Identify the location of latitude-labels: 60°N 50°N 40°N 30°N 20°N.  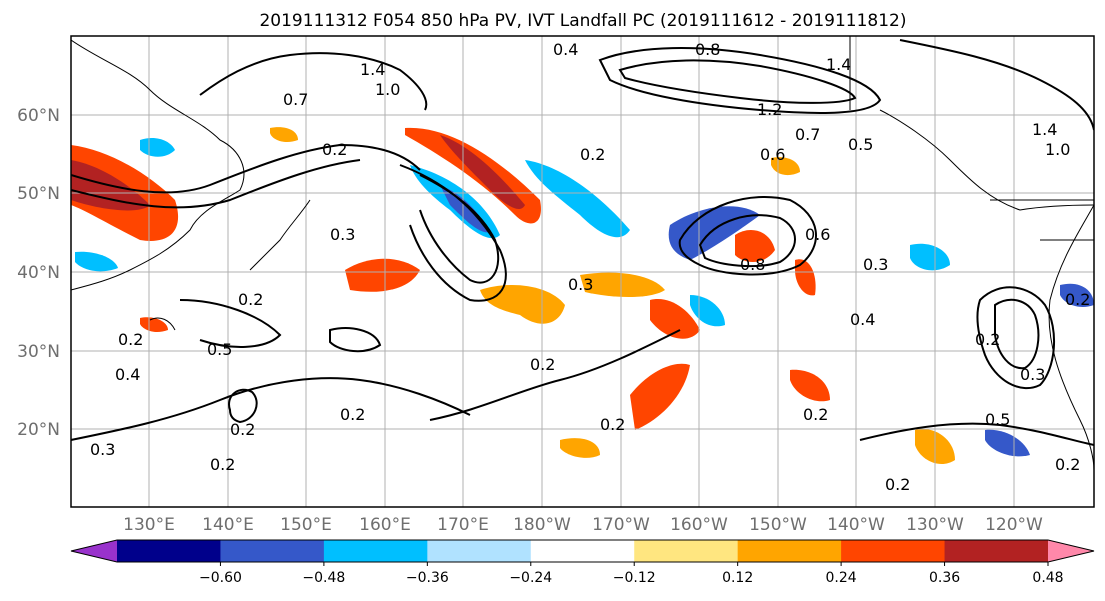
(38, 273).